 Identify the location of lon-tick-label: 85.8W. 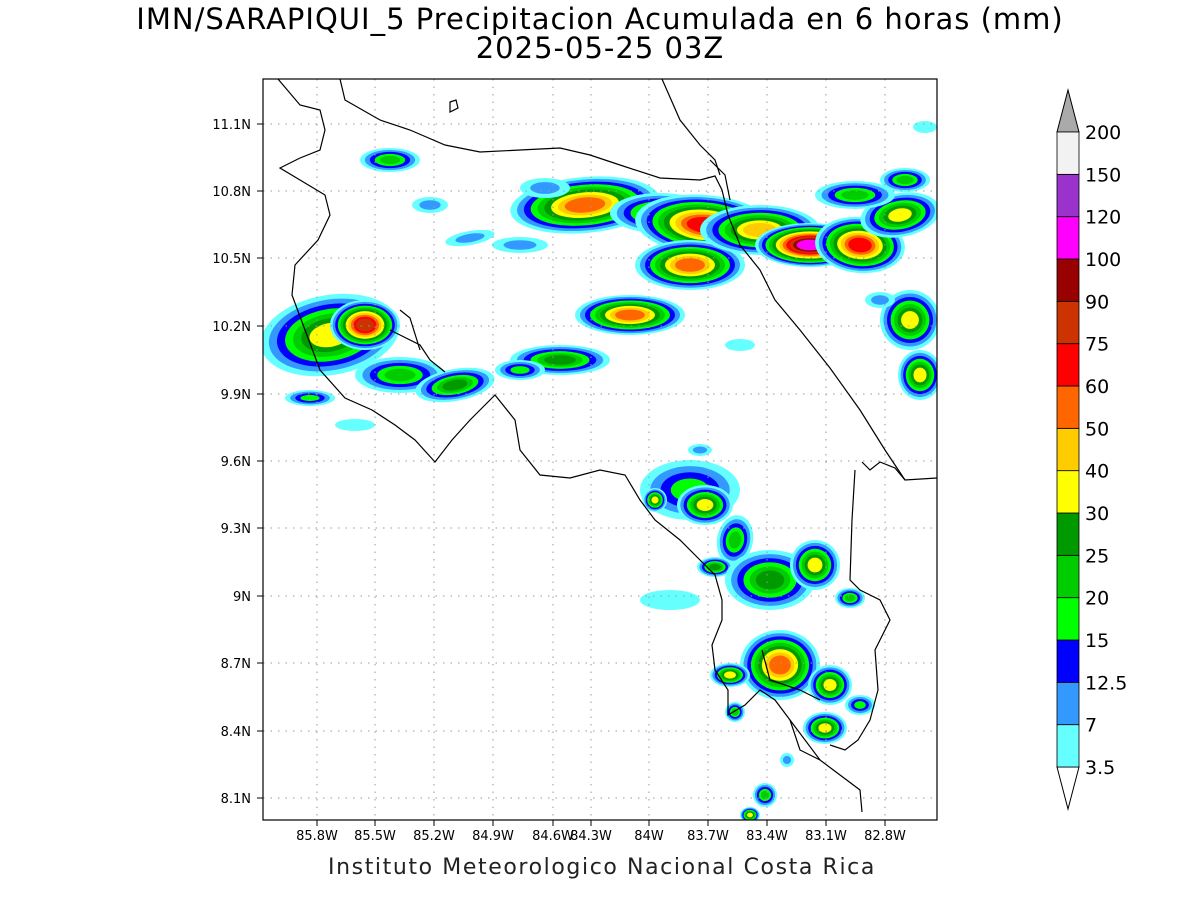
(317, 836).